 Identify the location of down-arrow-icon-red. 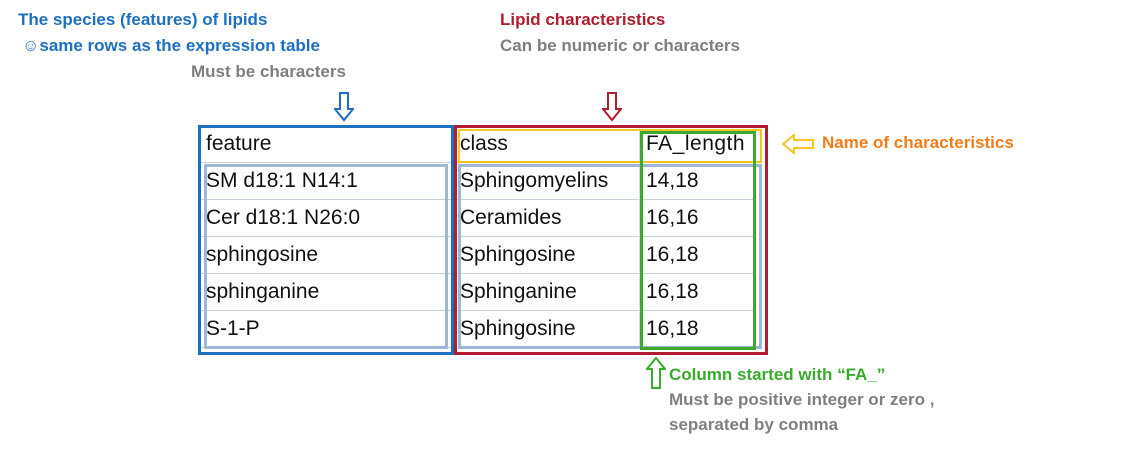
(612, 107).